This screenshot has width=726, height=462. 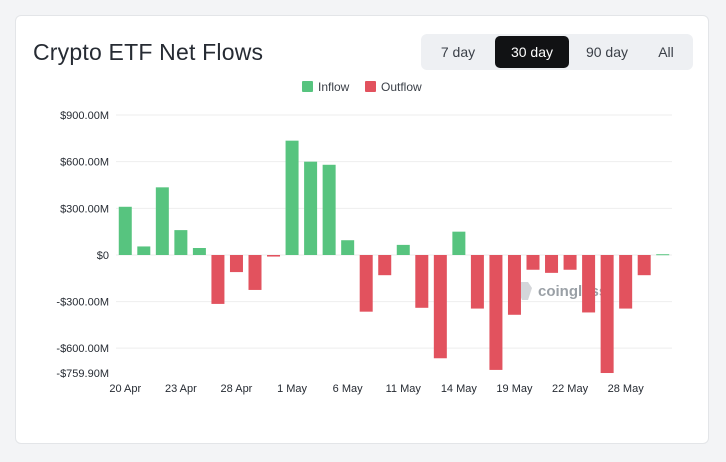 I want to click on x-tick-label: 1 May, so click(x=292, y=389).